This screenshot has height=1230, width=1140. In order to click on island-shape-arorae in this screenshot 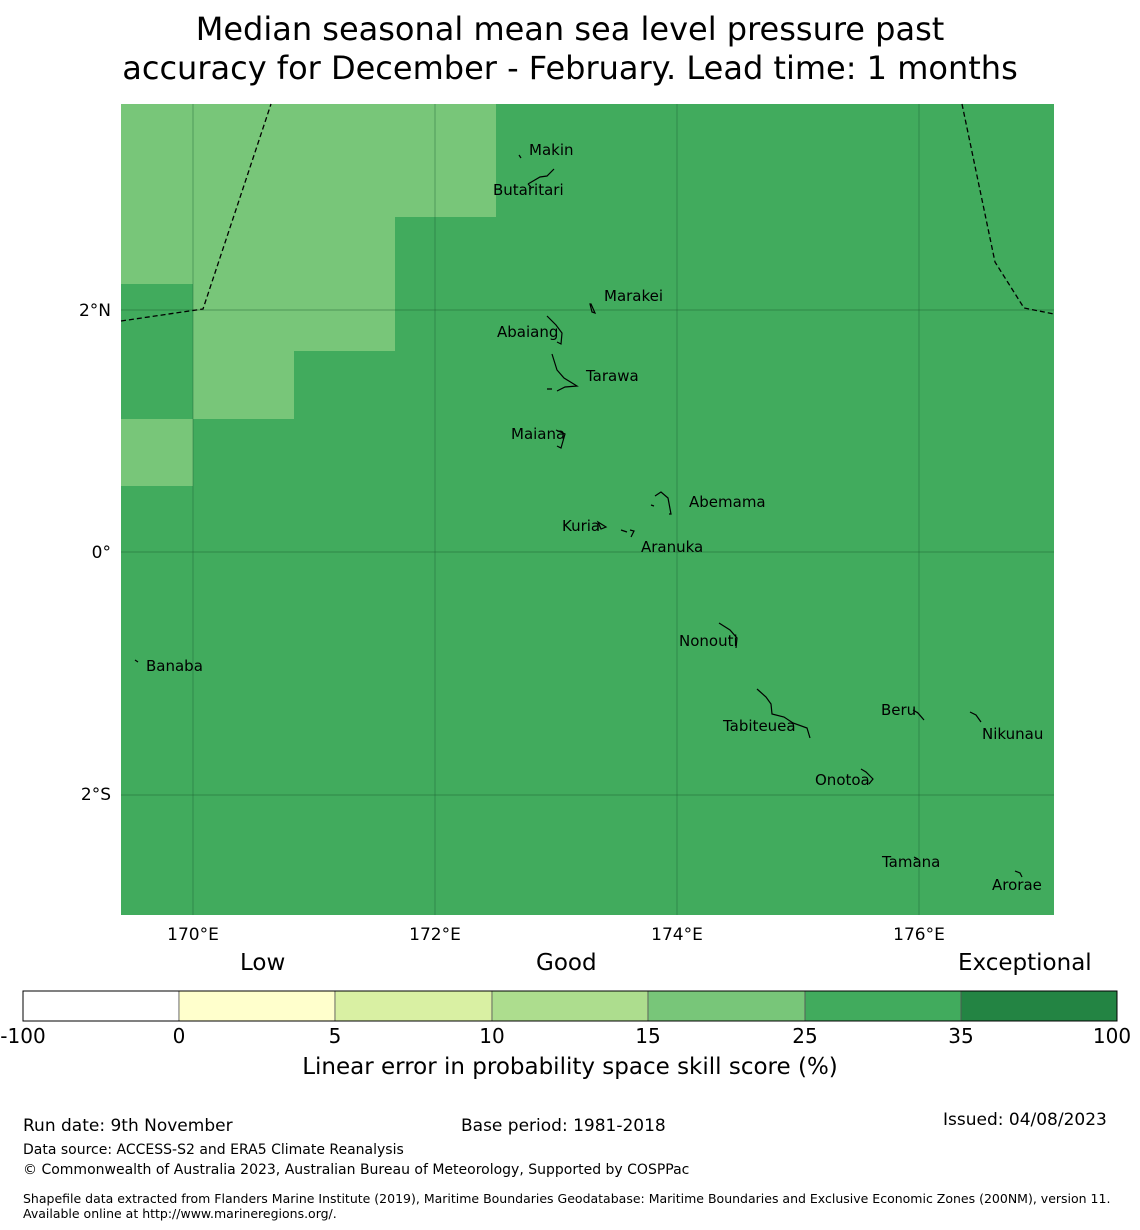, I will do `click(1018, 874)`.